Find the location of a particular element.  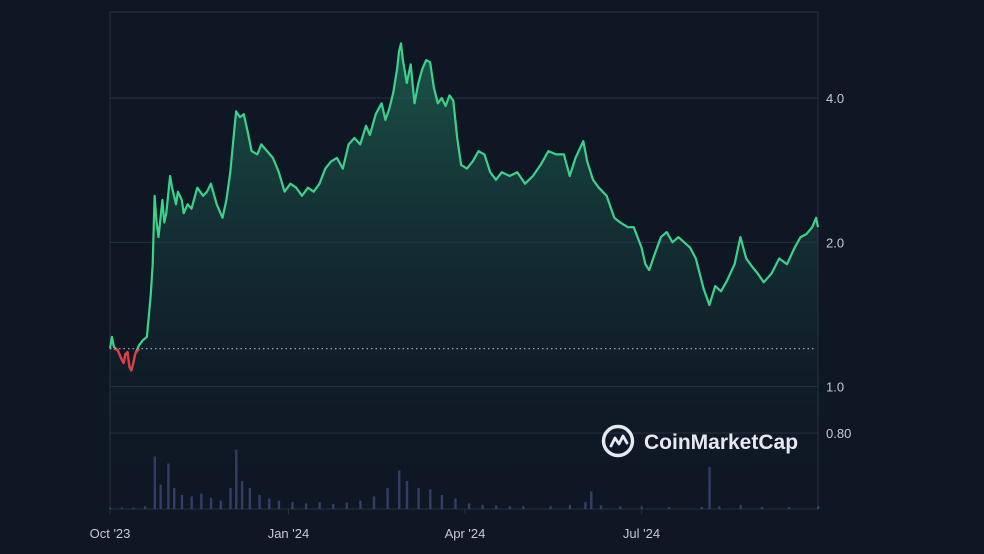

y-tick-label: 0.80 is located at coordinates (838, 433).